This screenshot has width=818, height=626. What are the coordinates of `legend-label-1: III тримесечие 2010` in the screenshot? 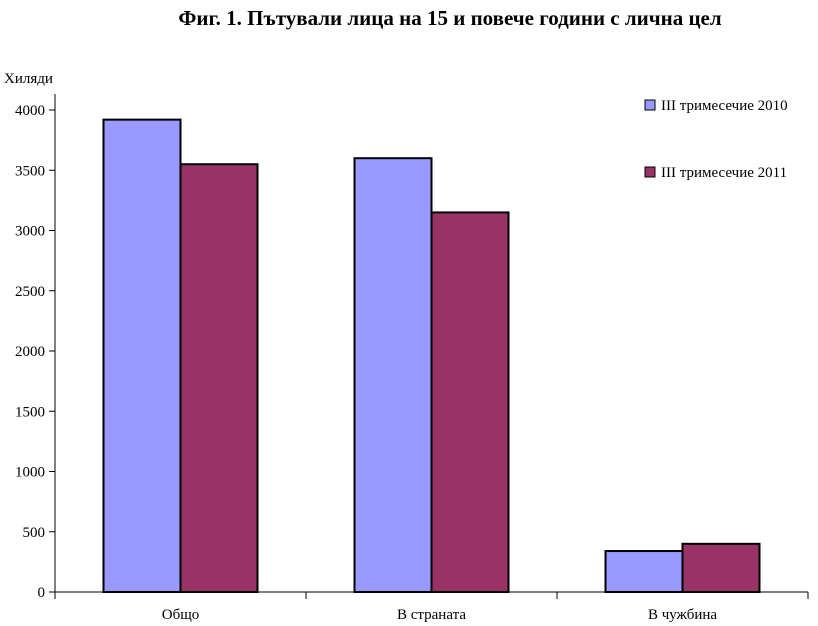 It's located at (724, 106).